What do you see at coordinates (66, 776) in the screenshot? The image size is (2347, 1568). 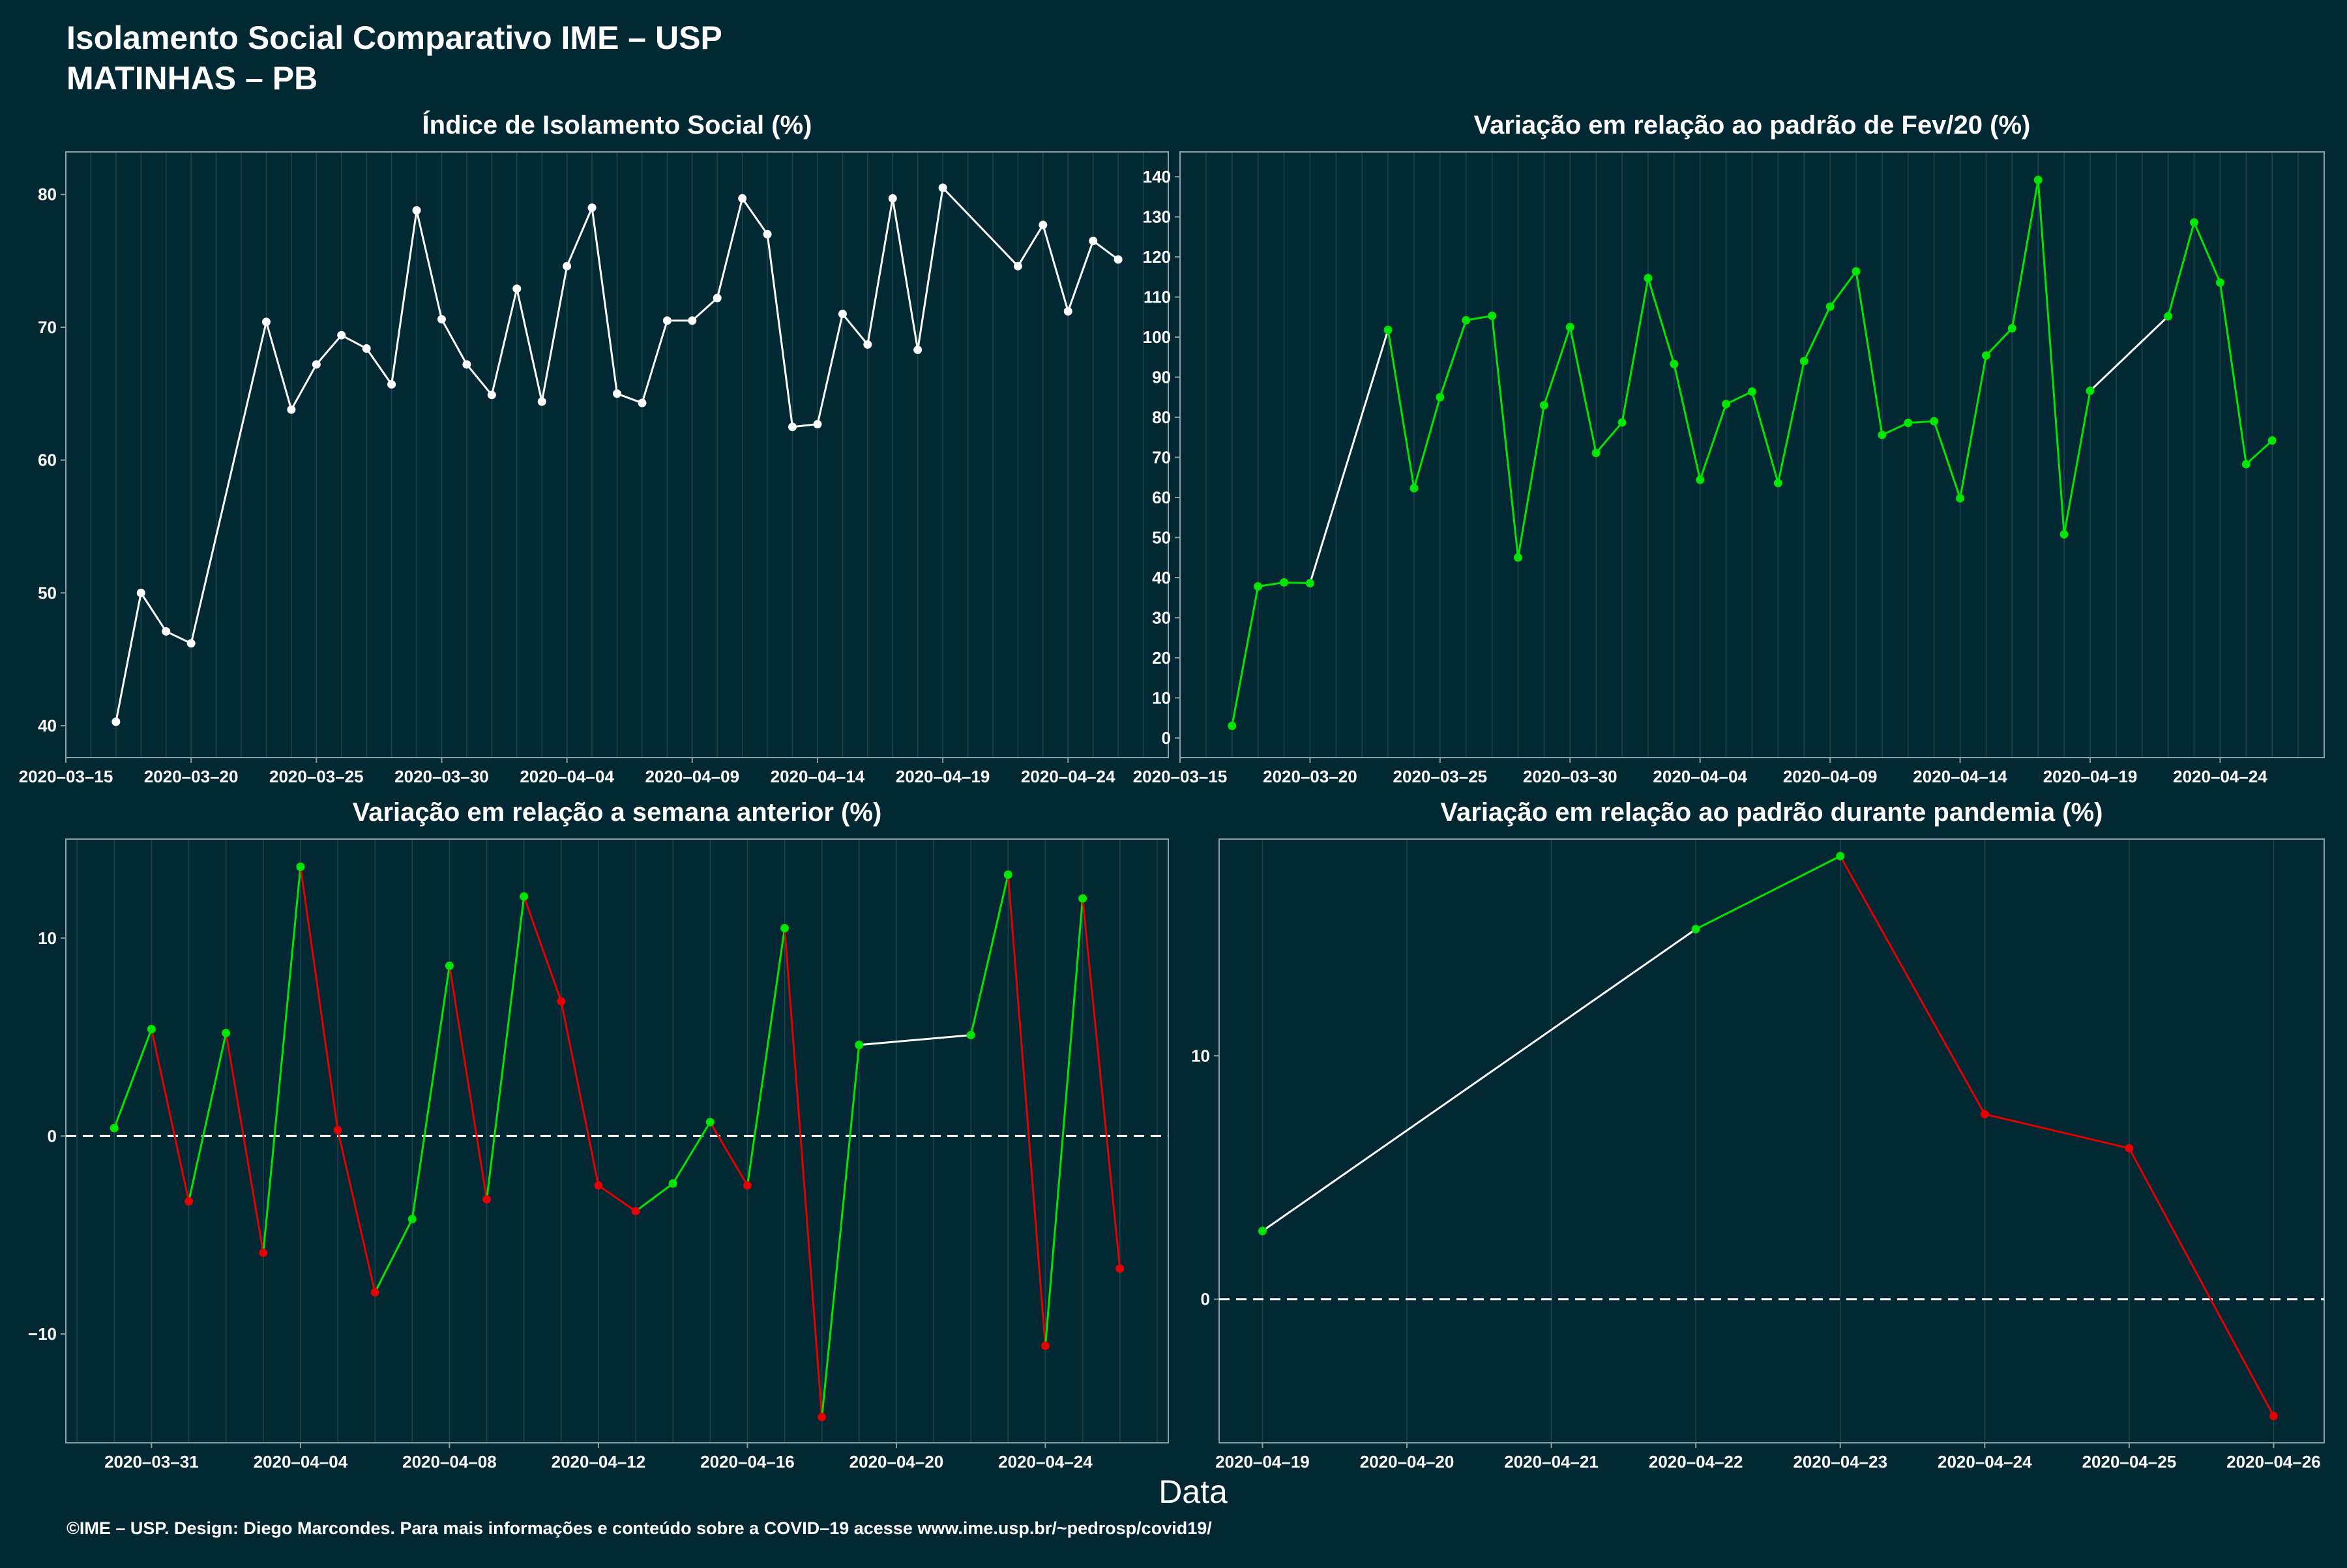 I see `x-tick-label: 2020–03–15` at bounding box center [66, 776].